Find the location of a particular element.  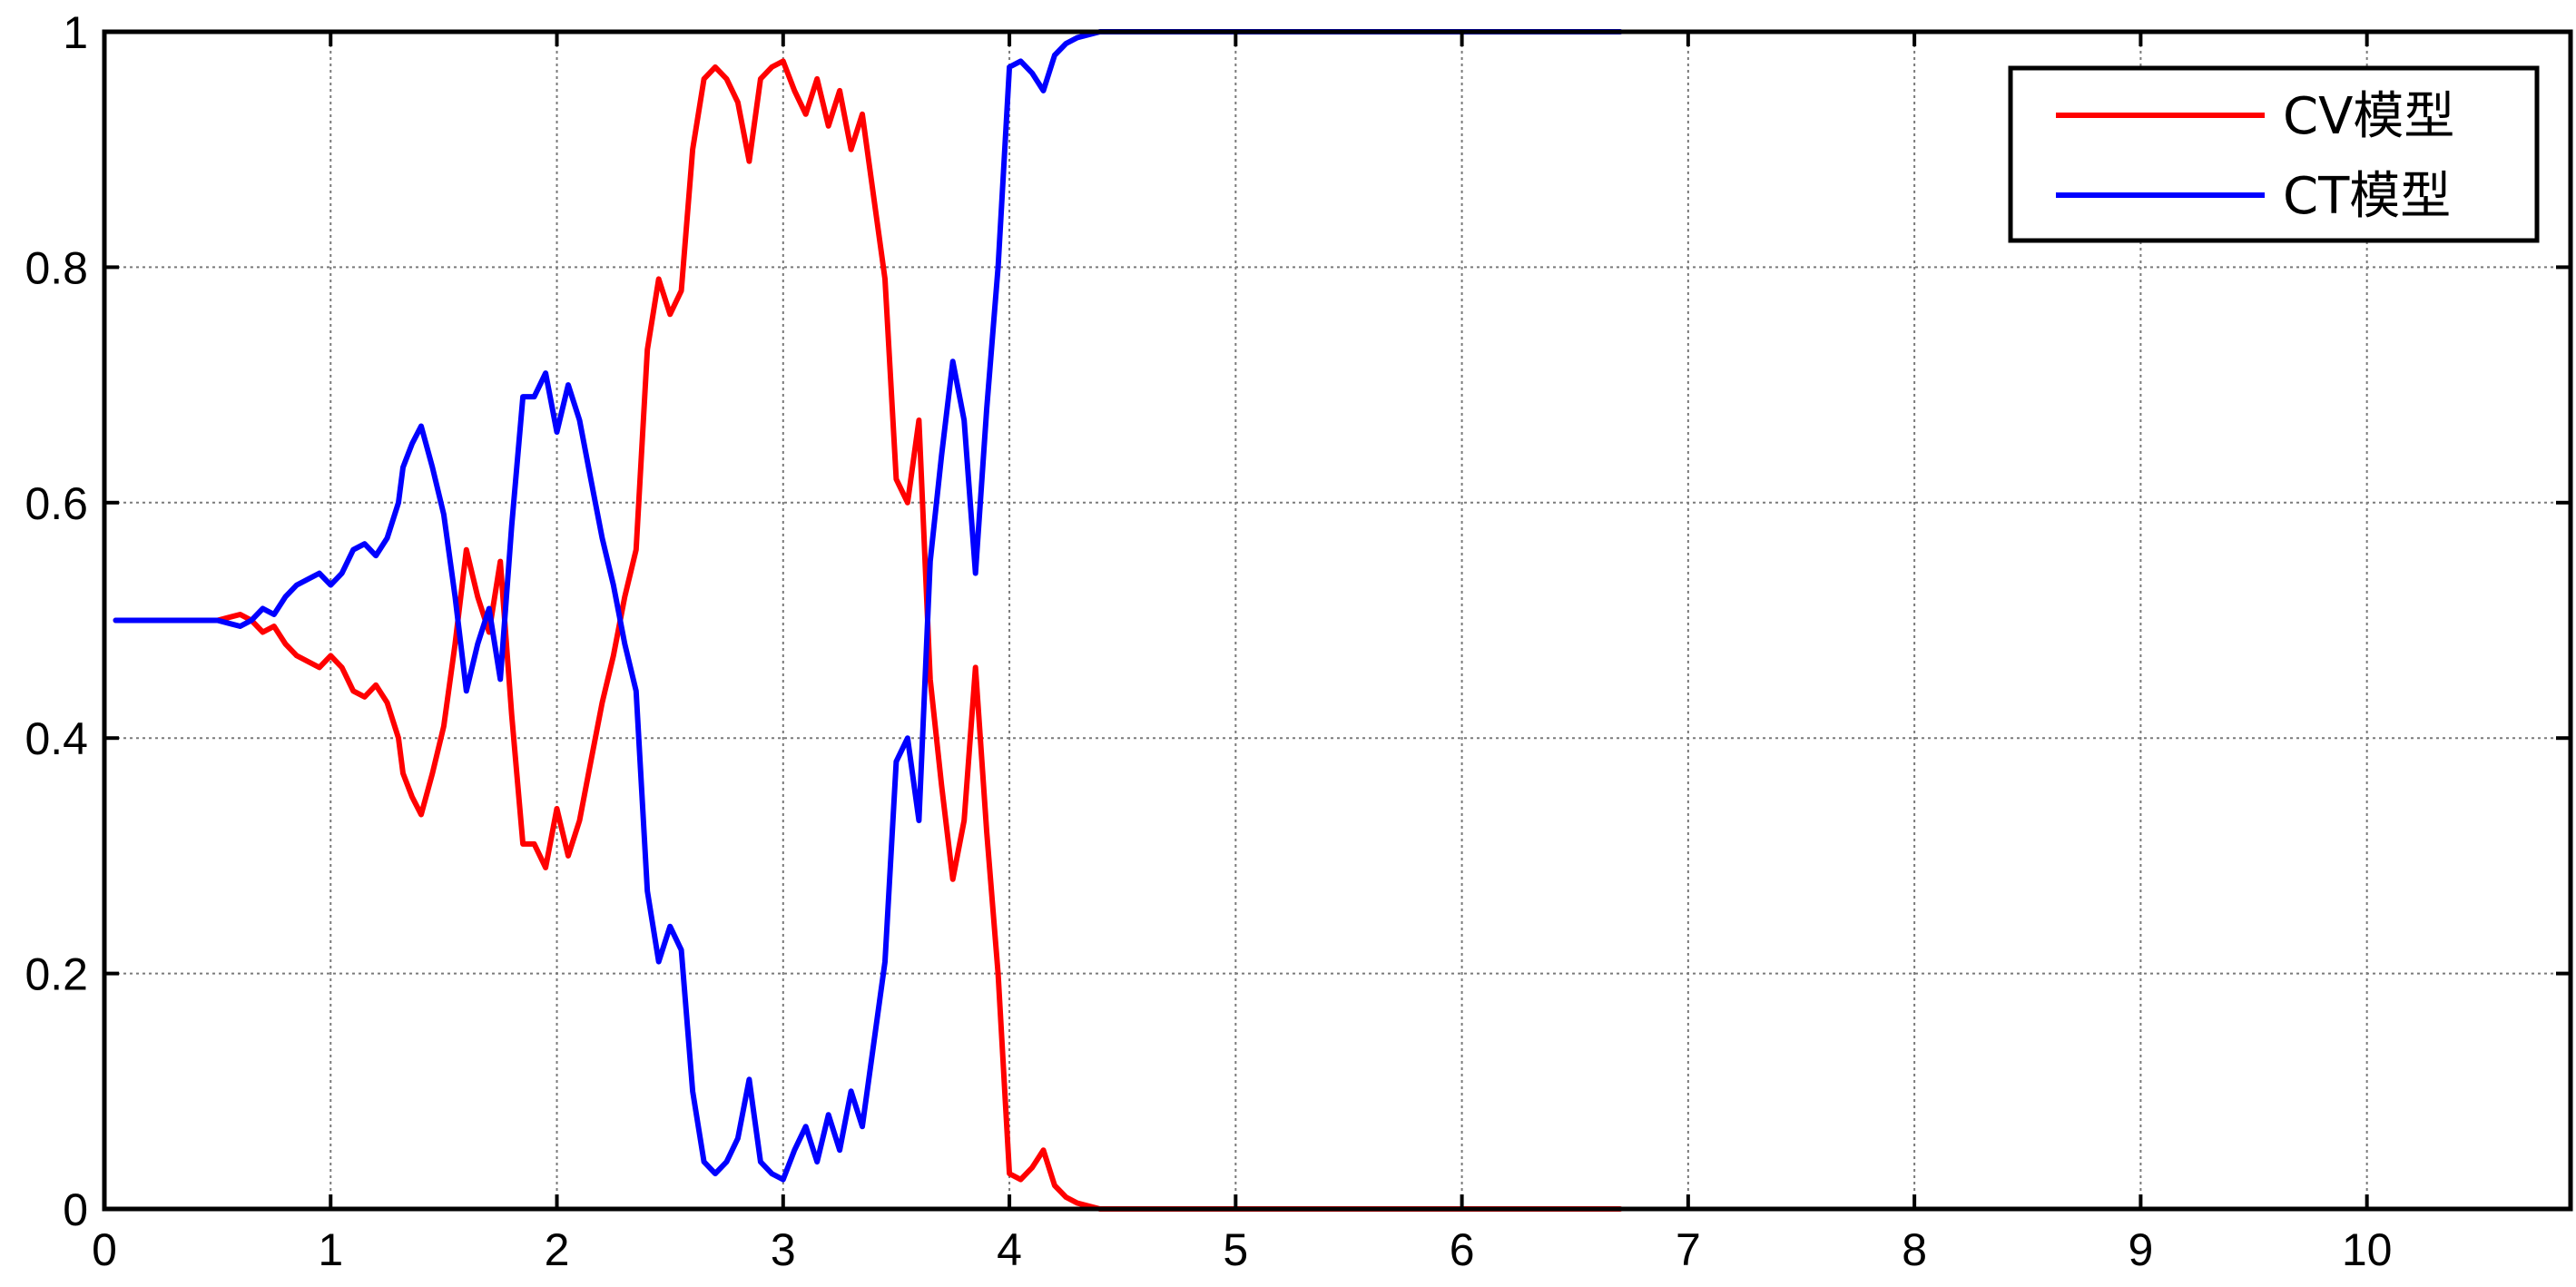

legend: CV模型 CT模型 is located at coordinates (2274, 154).